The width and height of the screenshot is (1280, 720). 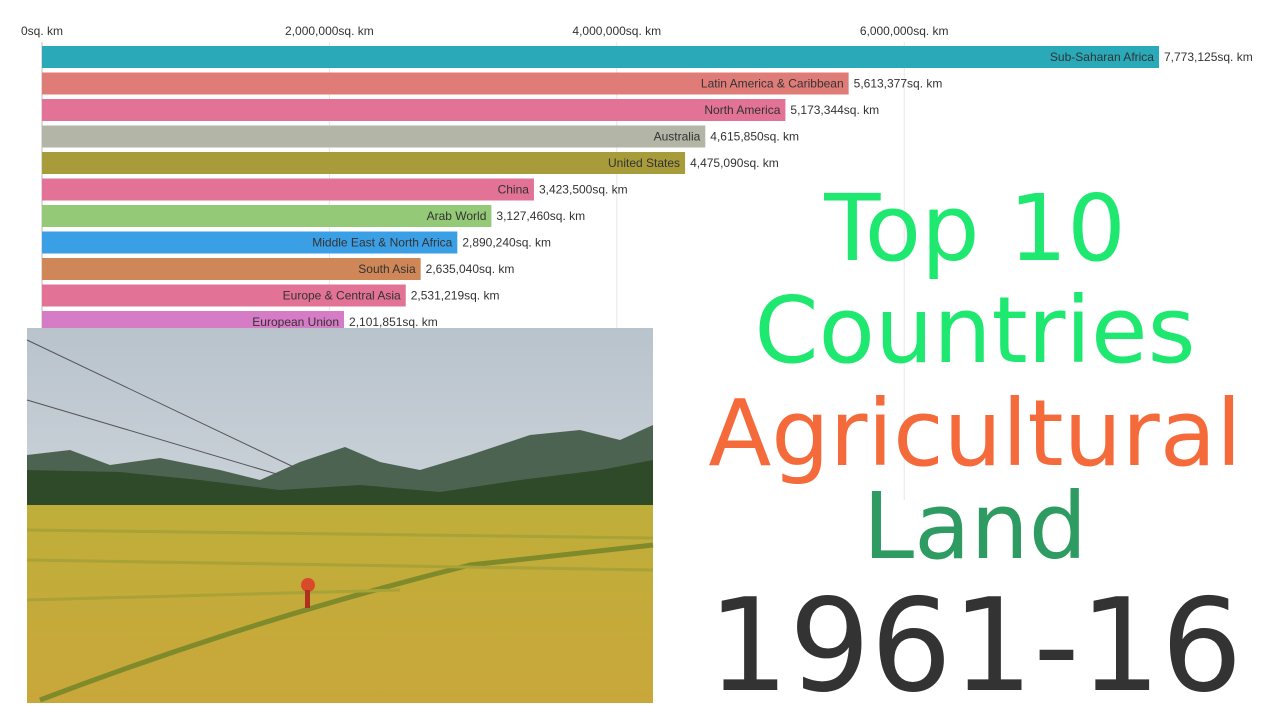 What do you see at coordinates (616, 31) in the screenshot?
I see `x-tick-label: 4,000,000sq. km` at bounding box center [616, 31].